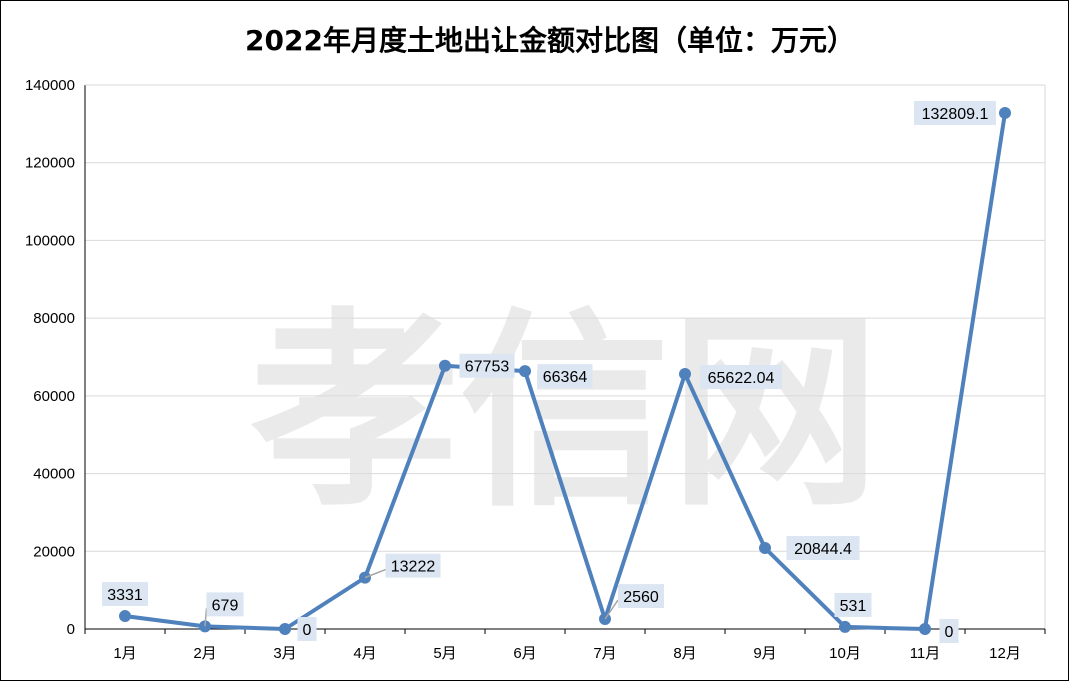  I want to click on data-label: 531, so click(853, 606).